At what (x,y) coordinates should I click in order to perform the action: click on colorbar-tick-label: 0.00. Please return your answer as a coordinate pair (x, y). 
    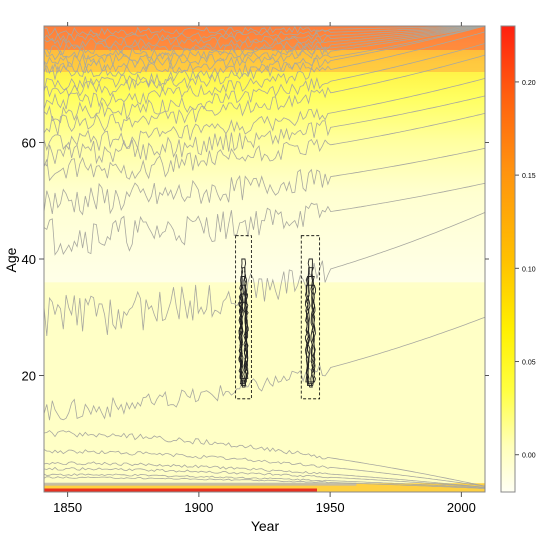
    Looking at the image, I should click on (529, 456).